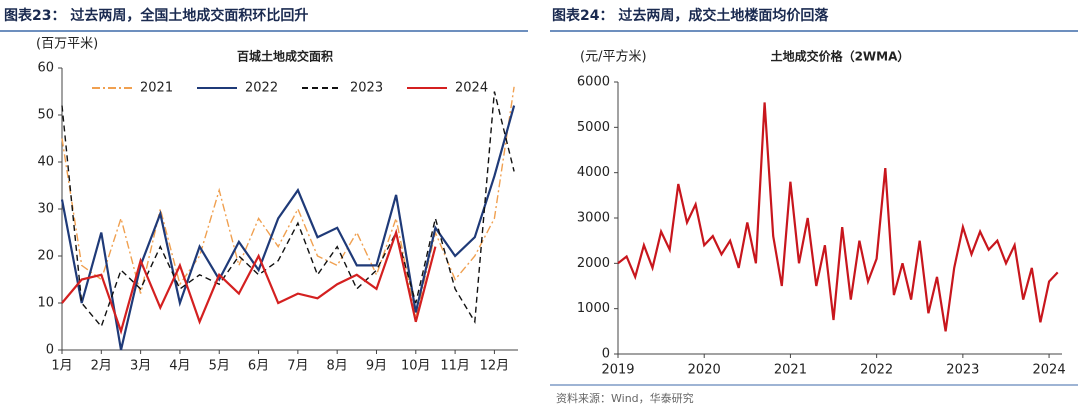  I want to click on caption: 图表24： 过去两周，成交土地楼面均价回落, so click(690, 15).